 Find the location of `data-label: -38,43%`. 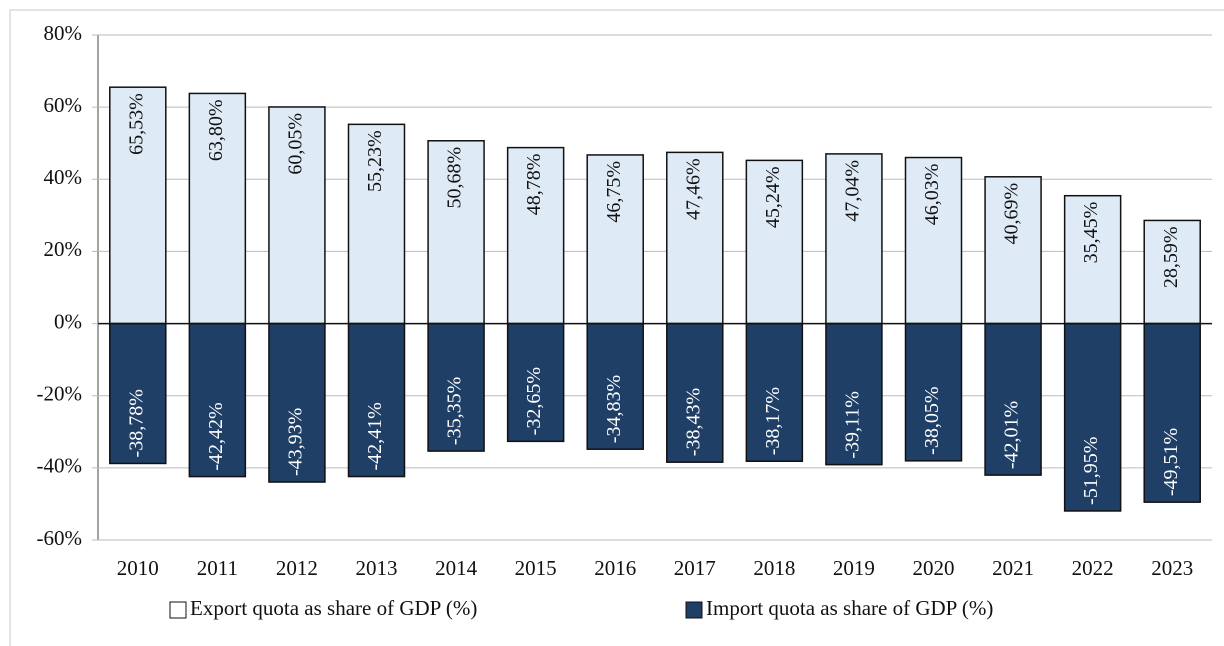

data-label: -38,43% is located at coordinates (693, 422).